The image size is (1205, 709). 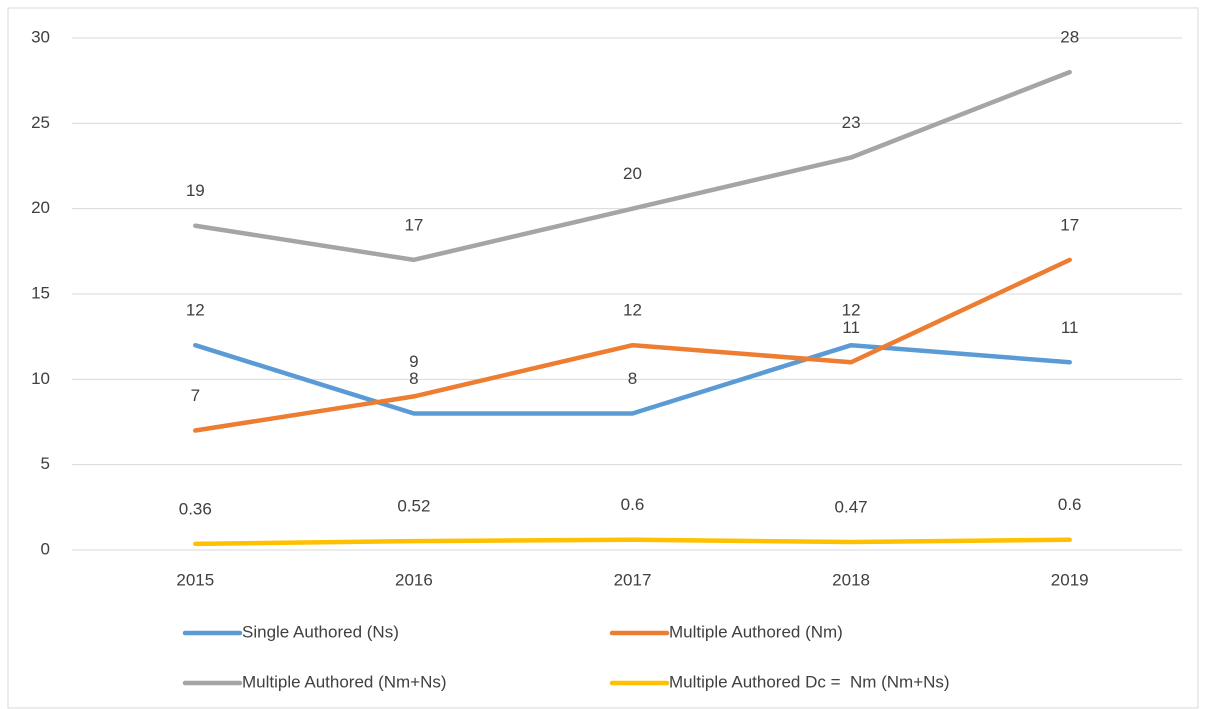 What do you see at coordinates (45, 548) in the screenshot?
I see `y-tick-label: 0` at bounding box center [45, 548].